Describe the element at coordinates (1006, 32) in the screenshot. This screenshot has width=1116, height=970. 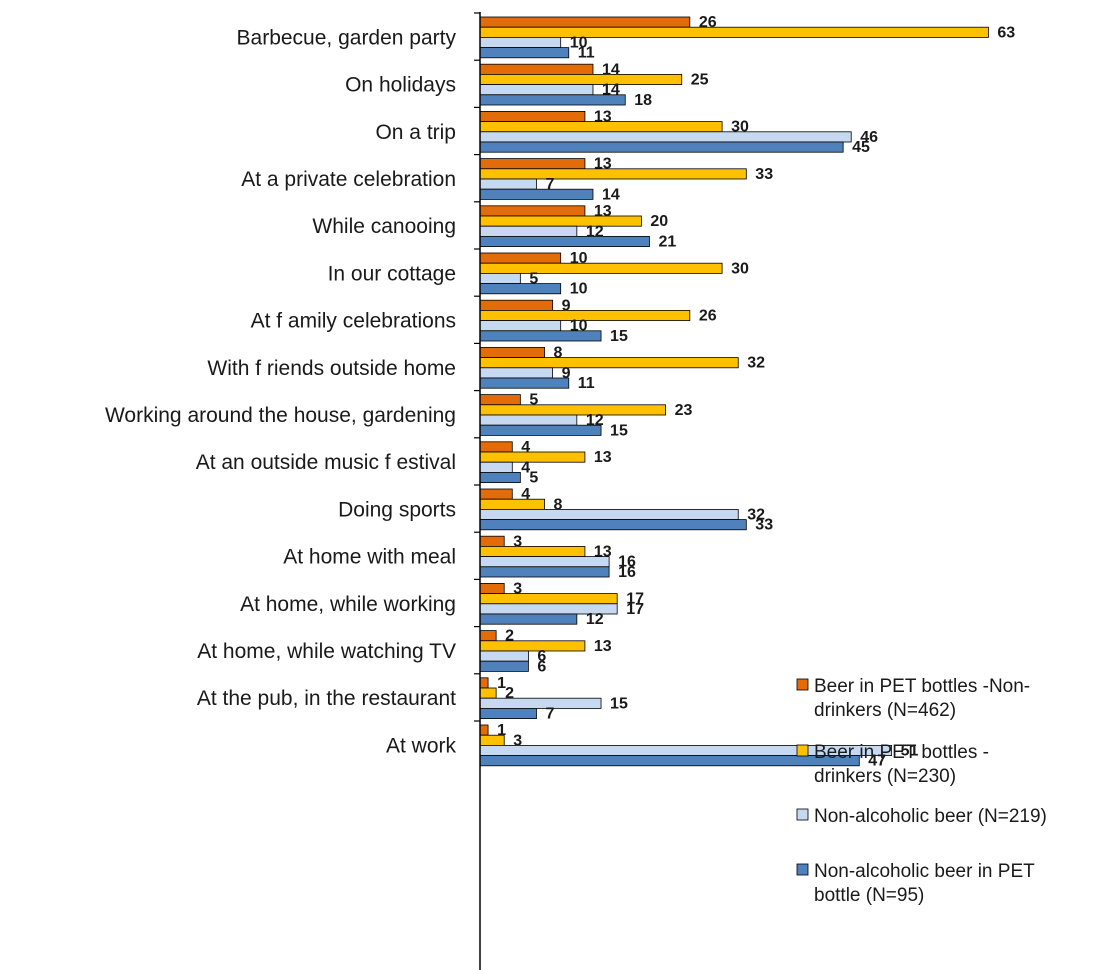
I see `data-label: 63` at that location.